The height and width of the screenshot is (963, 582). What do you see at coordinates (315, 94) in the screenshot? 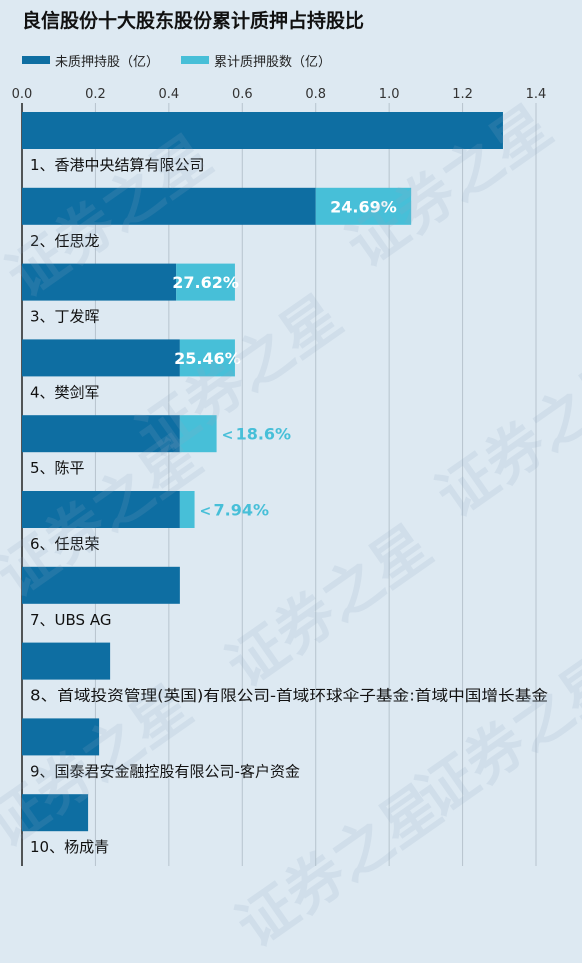
I see `x-tick-label: 0.8` at bounding box center [315, 94].